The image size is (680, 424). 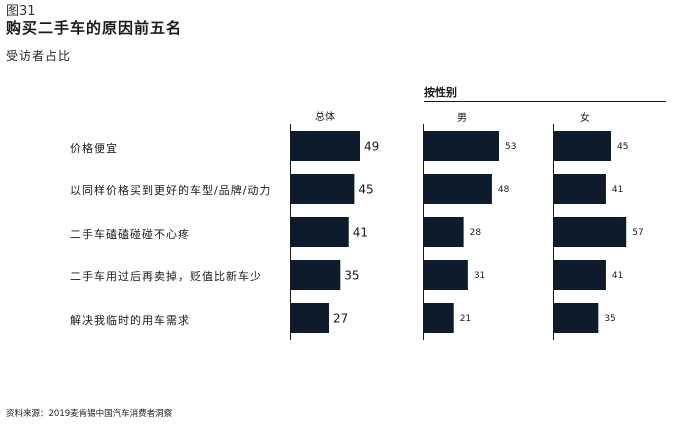 What do you see at coordinates (462, 118) in the screenshot?
I see `series-header-male: 男` at bounding box center [462, 118].